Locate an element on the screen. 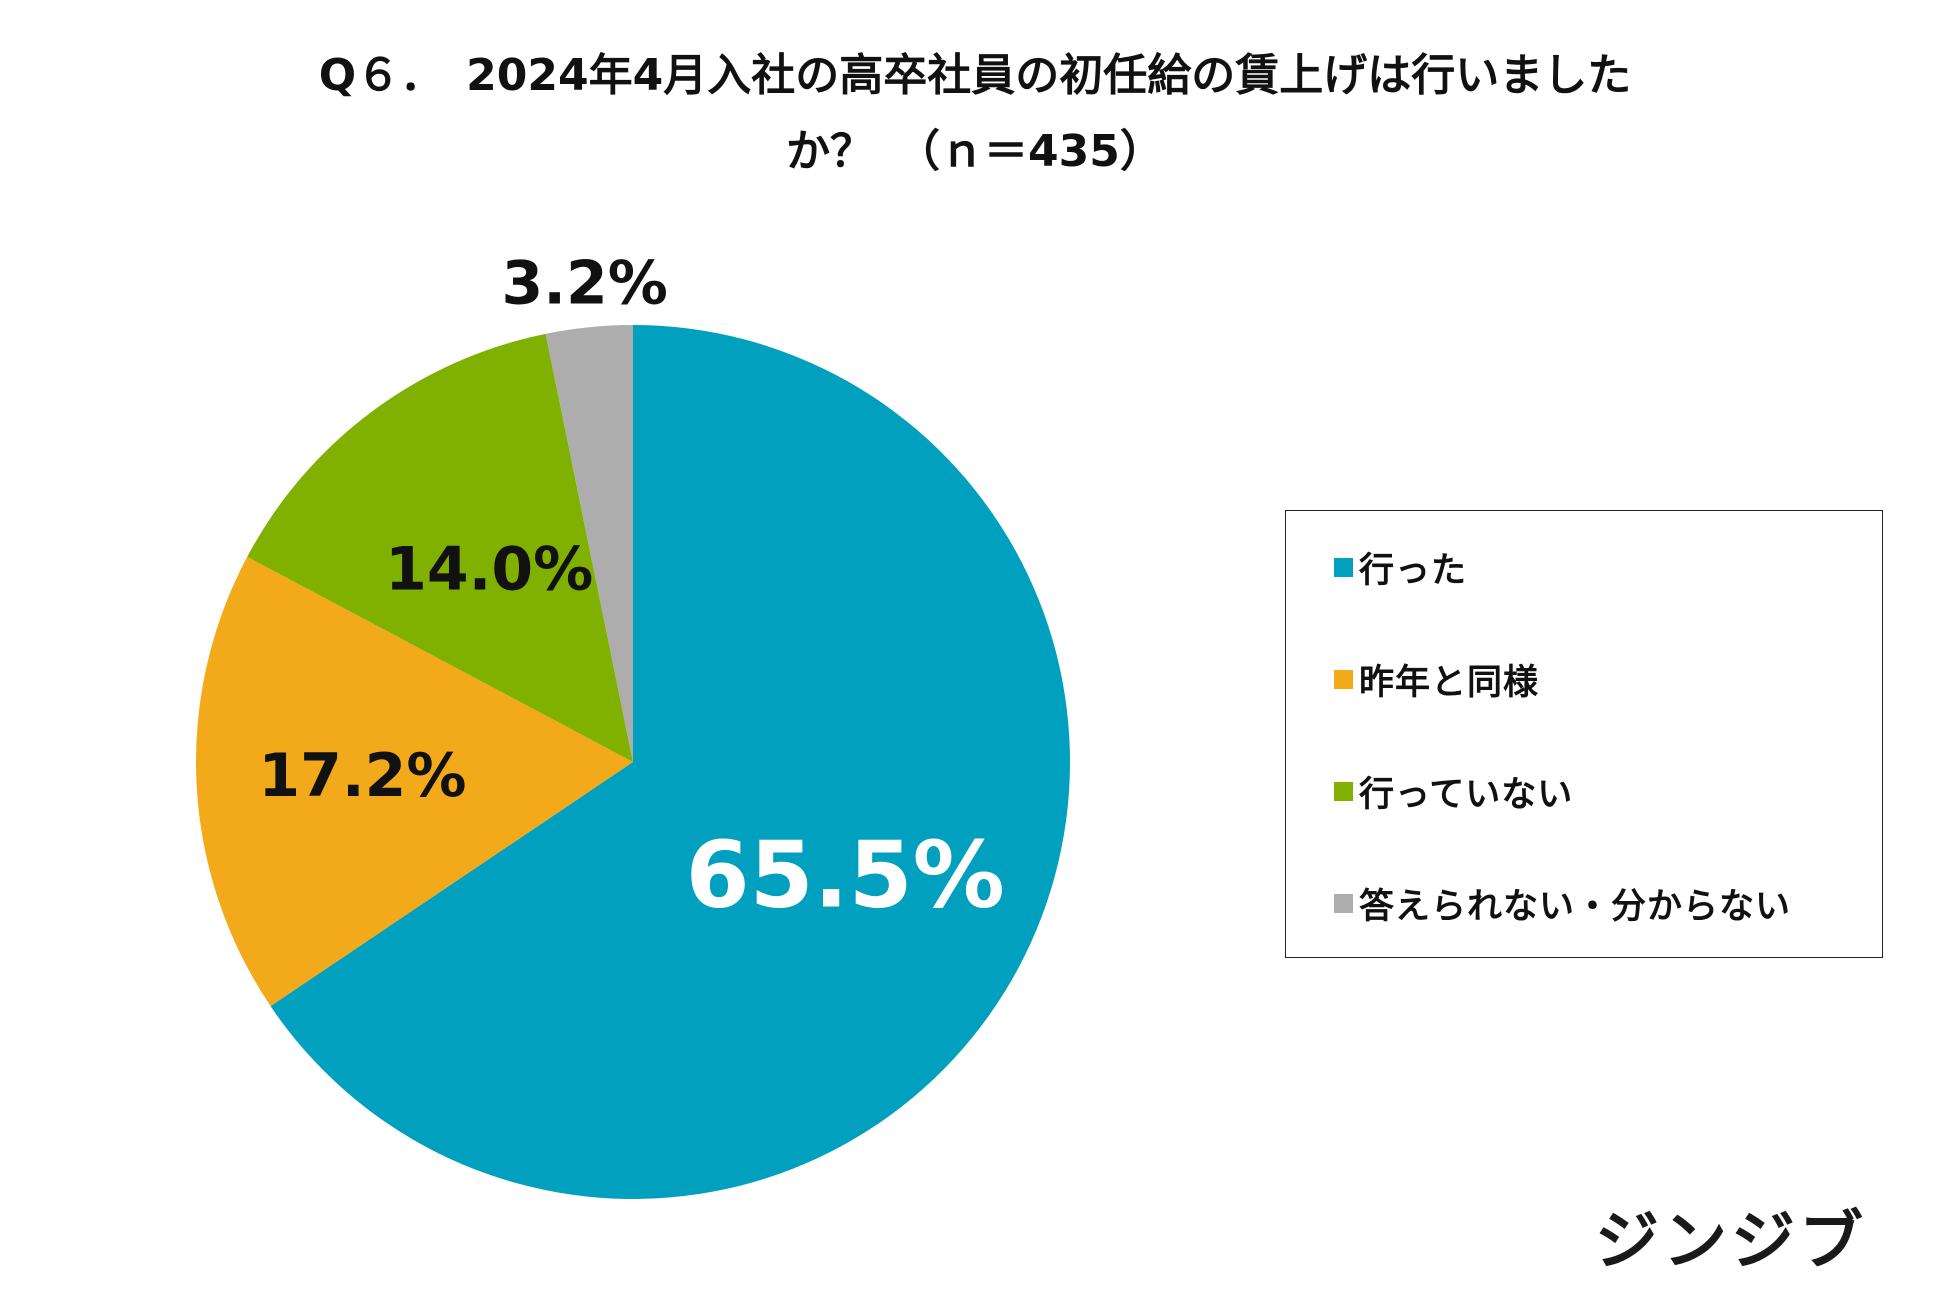 This screenshot has height=1292, width=1950. legend-label-unknown: 答えられない・分からない is located at coordinates (1575, 906).